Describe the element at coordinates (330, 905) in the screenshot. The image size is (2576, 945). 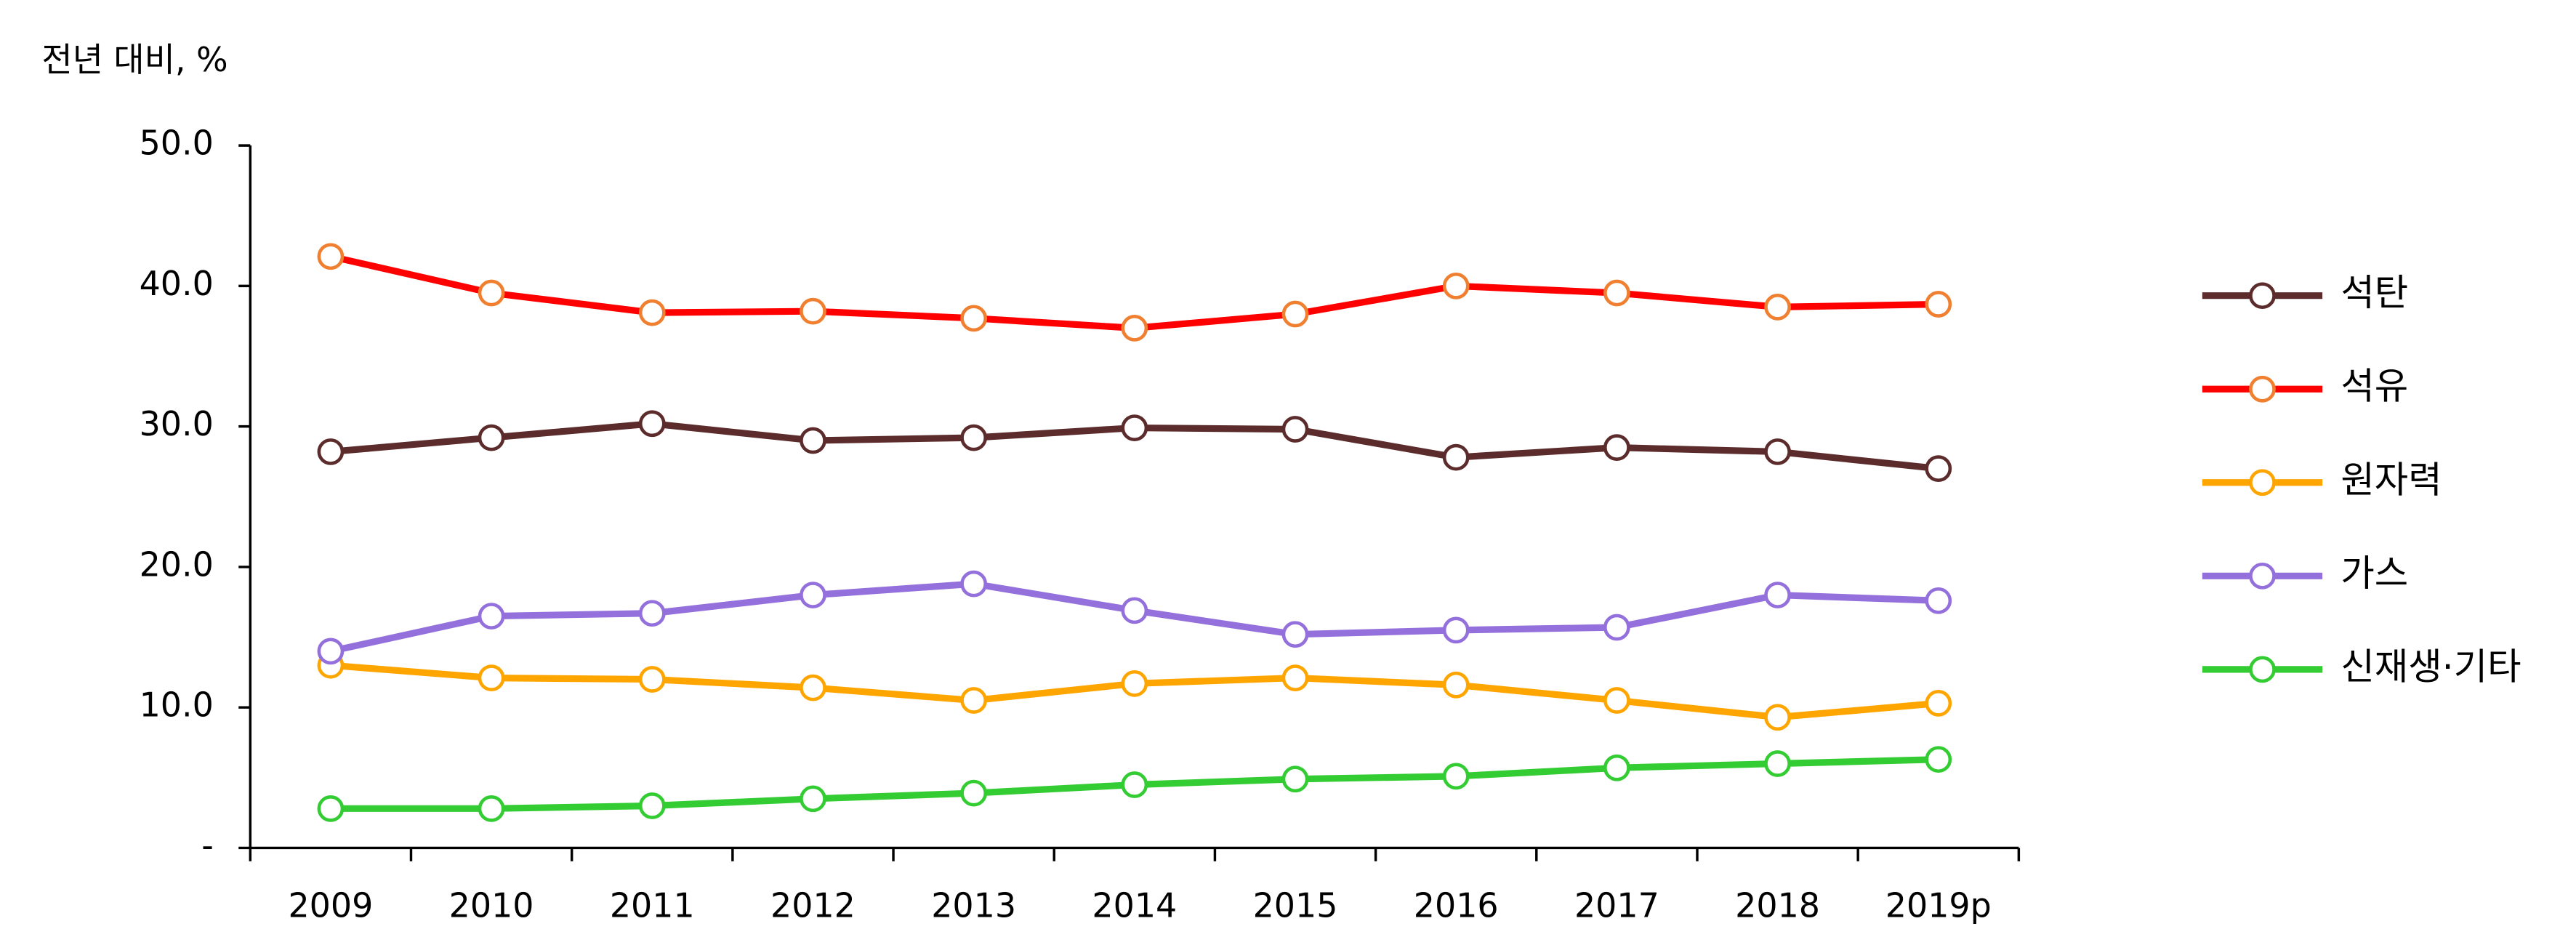
I see `x-tick-label: 2009` at that location.